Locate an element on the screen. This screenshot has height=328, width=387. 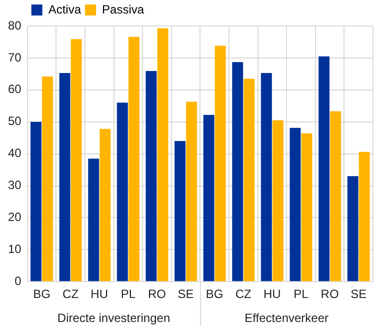
y-tick-label: 50 is located at coordinates (15, 121).